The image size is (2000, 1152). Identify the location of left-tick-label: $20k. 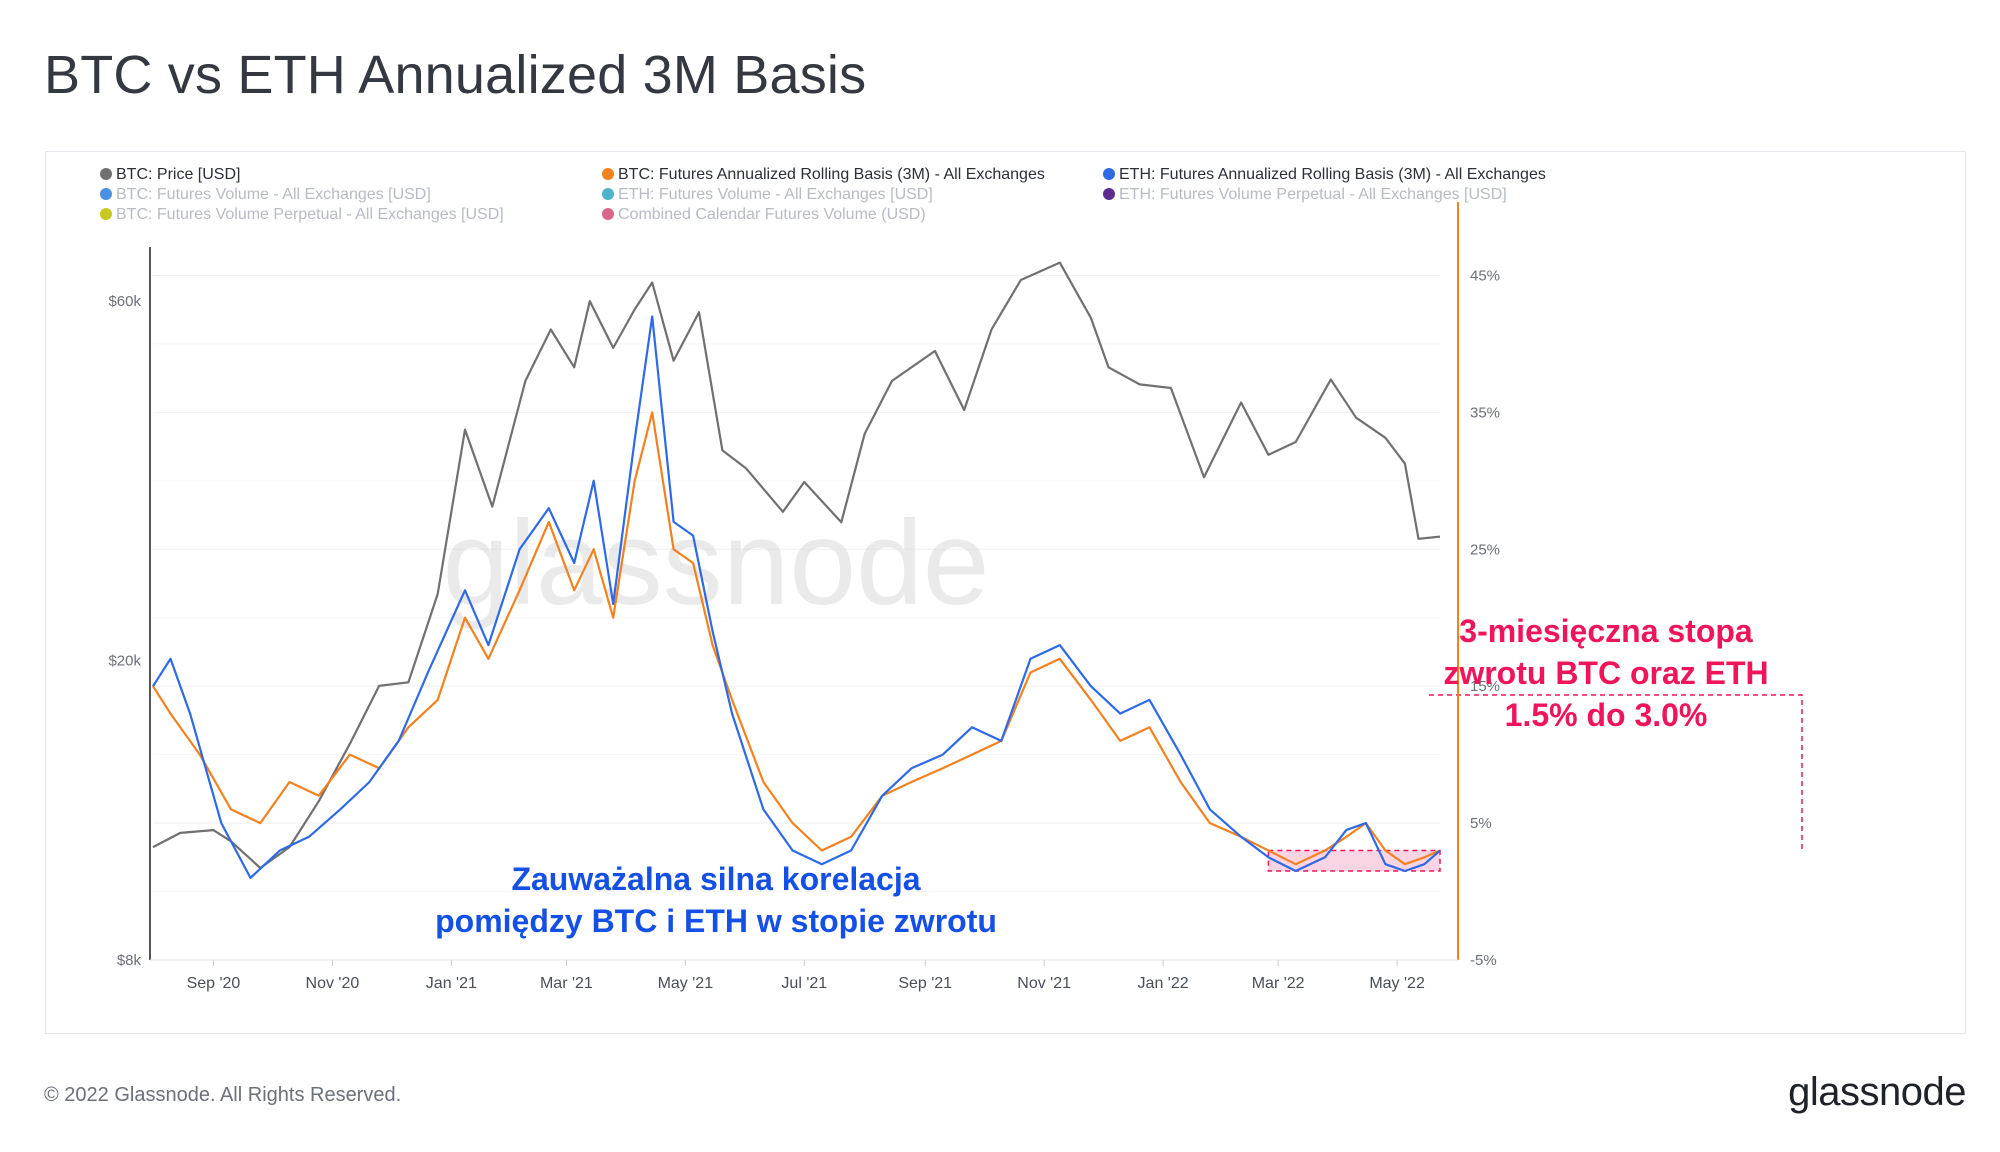
(124, 660).